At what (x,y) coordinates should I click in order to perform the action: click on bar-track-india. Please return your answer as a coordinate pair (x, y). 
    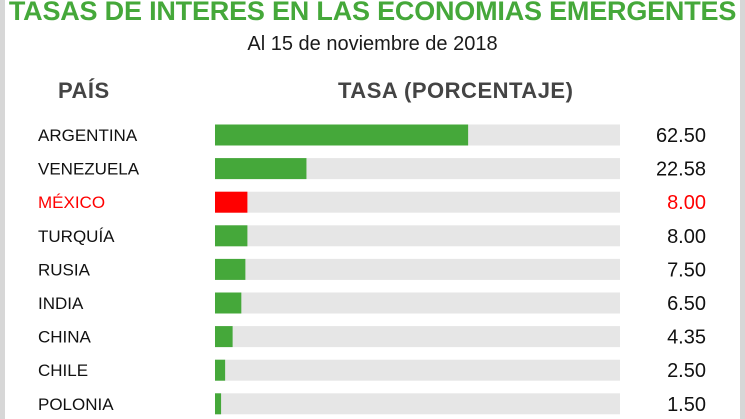
    Looking at the image, I should click on (417, 303).